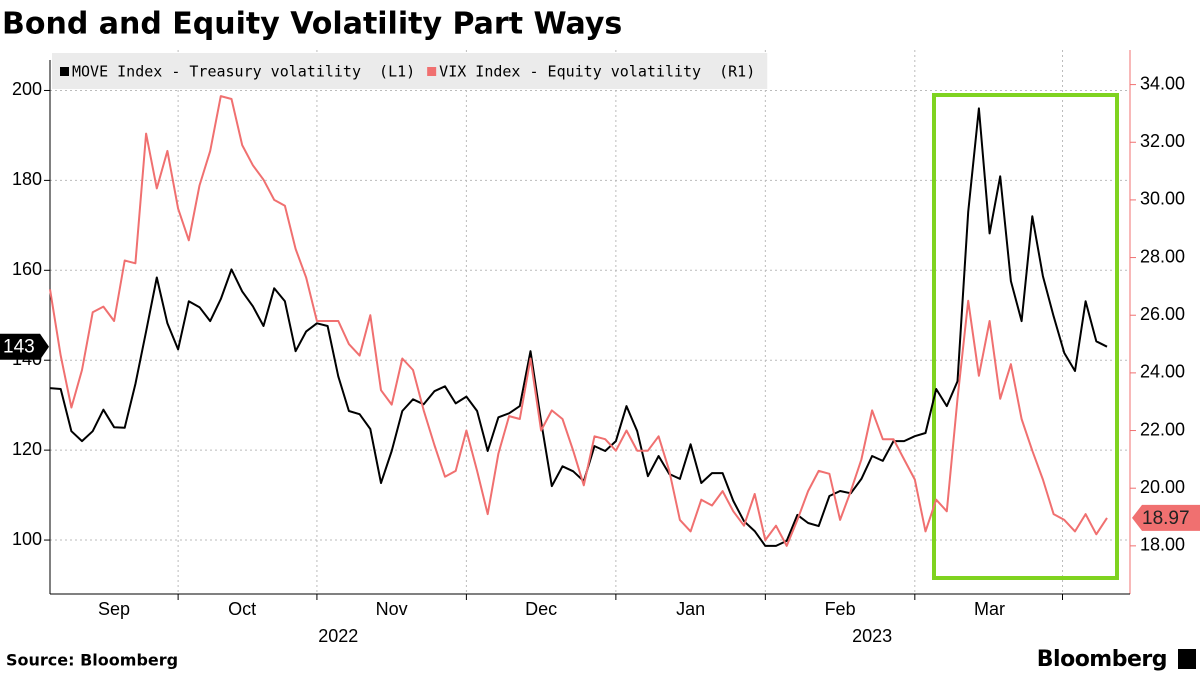  What do you see at coordinates (1162, 199) in the screenshot?
I see `y2-tick-label: 30.00` at bounding box center [1162, 199].